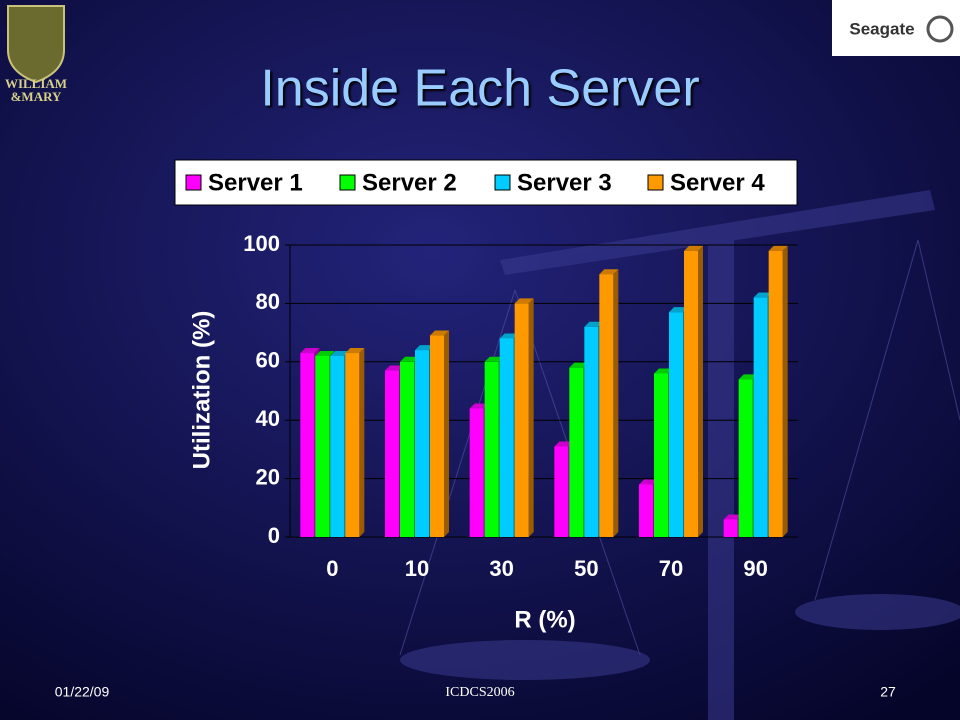 The width and height of the screenshot is (960, 720). What do you see at coordinates (586, 568) in the screenshot?
I see `x-tick-label: 50` at bounding box center [586, 568].